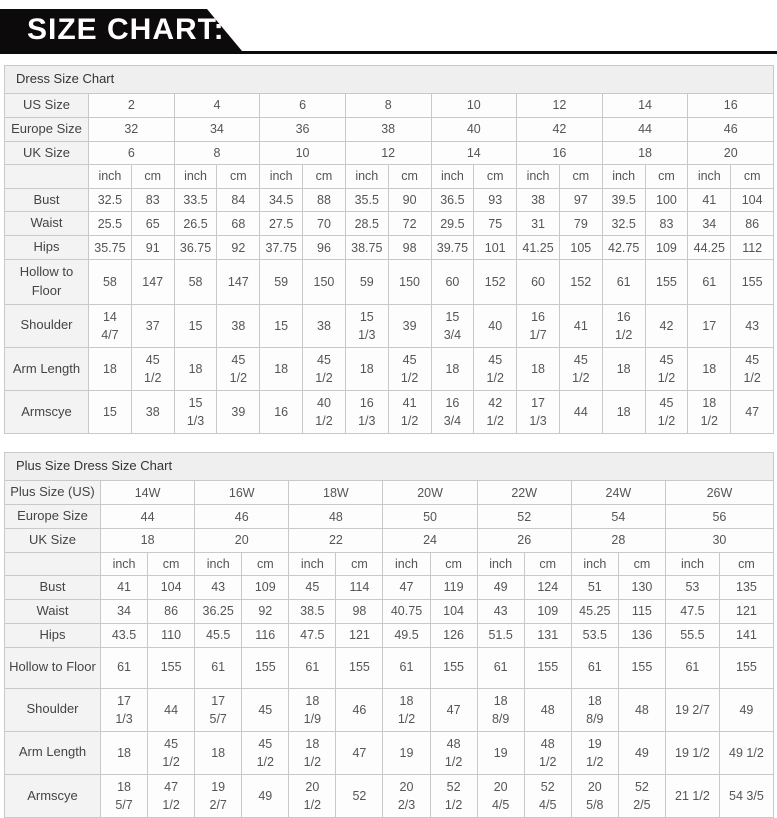  I want to click on measure-cell: 119, so click(453, 587).